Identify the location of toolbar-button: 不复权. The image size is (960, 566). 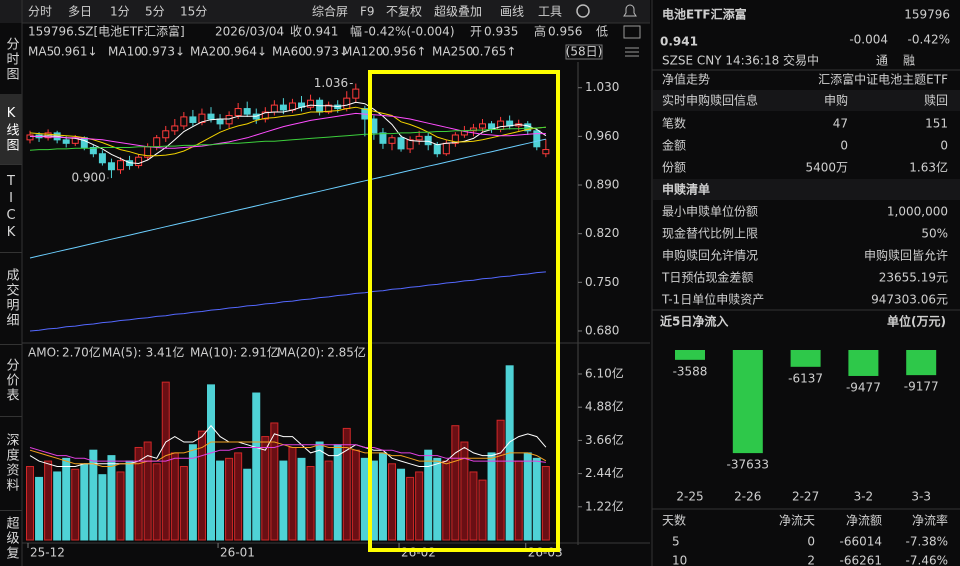
(404, 12).